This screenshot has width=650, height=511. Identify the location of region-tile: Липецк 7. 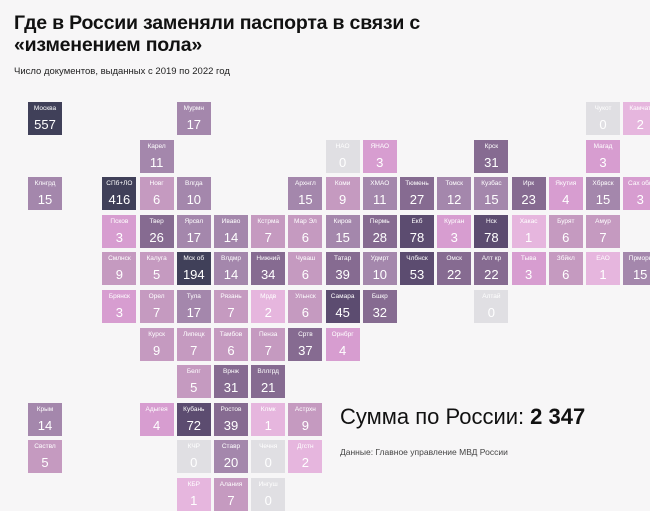
(193, 344).